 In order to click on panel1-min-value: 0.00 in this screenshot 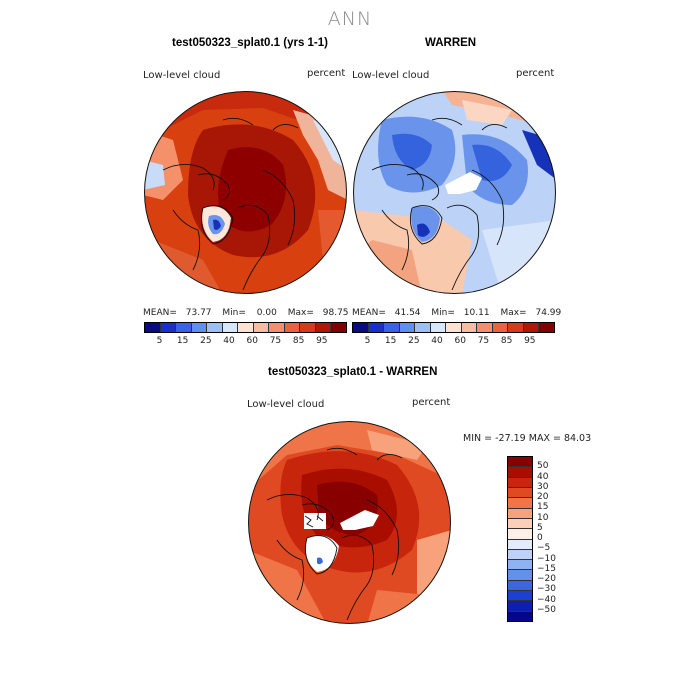, I will do `click(266, 313)`.